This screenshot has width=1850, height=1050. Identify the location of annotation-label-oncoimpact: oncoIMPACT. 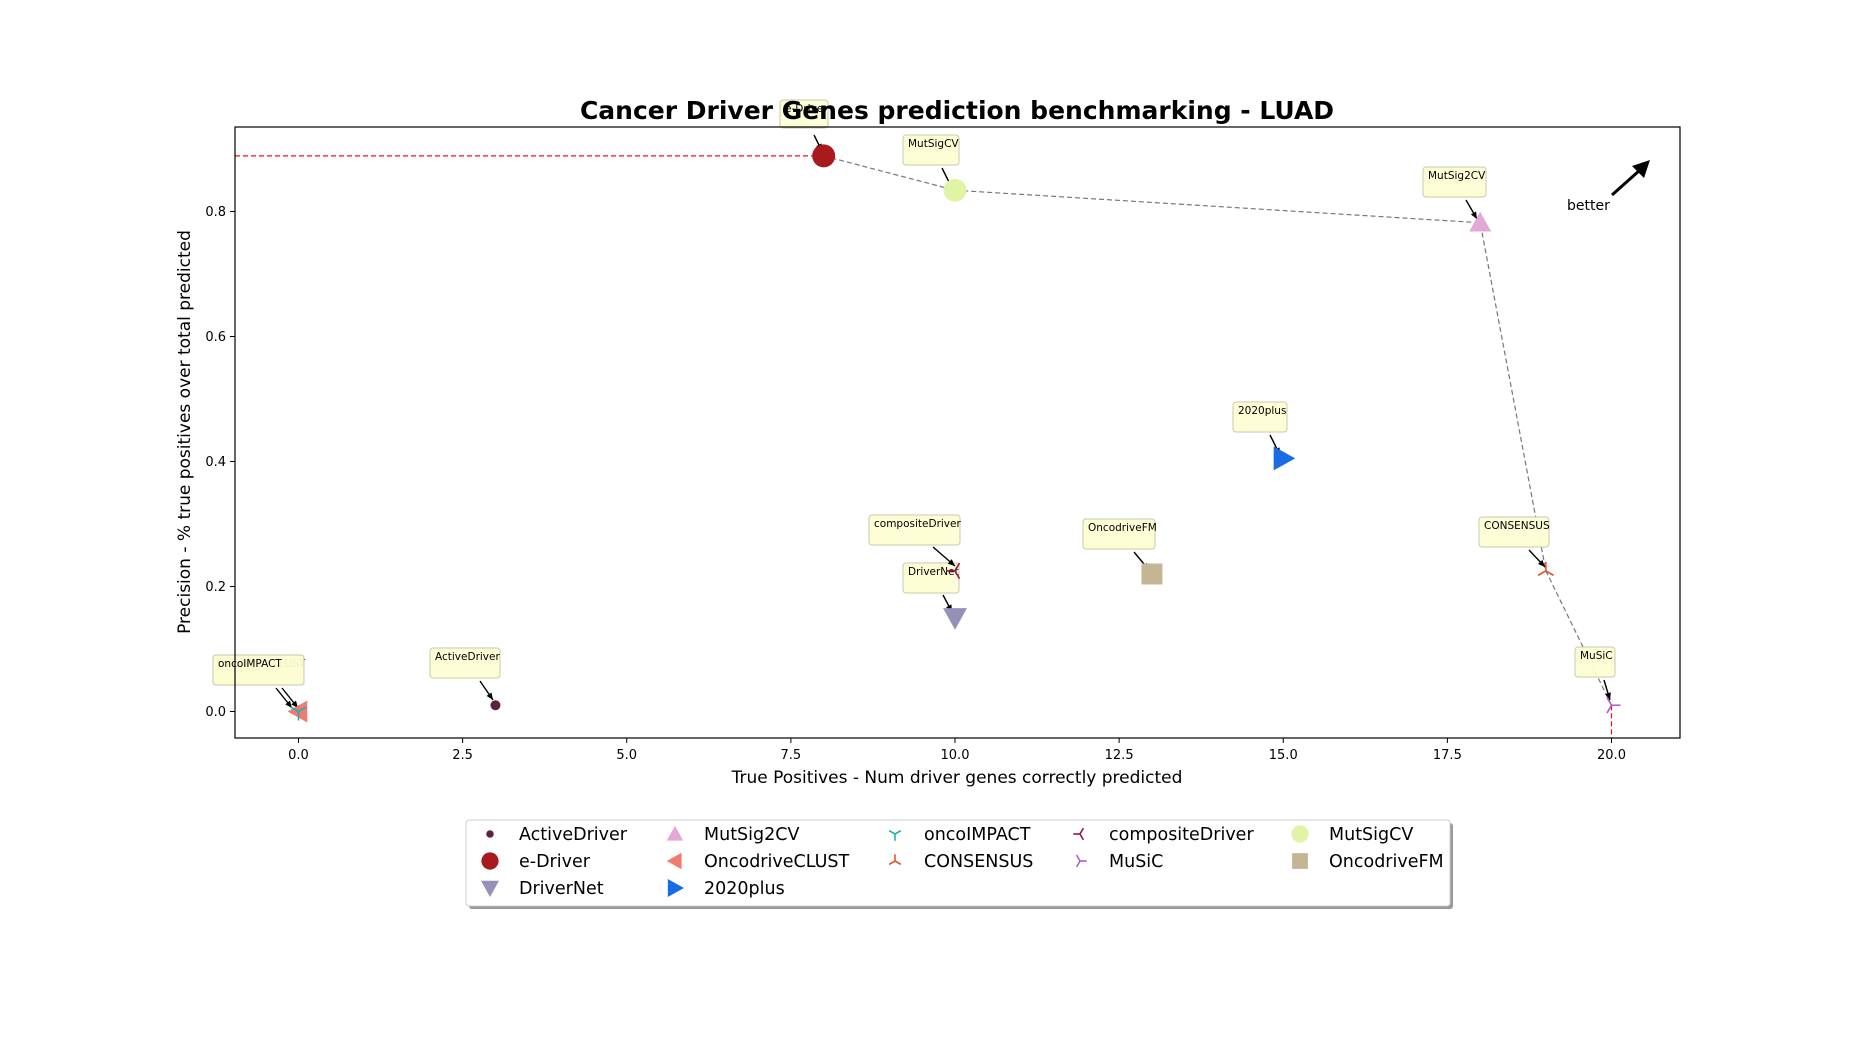
(250, 664).